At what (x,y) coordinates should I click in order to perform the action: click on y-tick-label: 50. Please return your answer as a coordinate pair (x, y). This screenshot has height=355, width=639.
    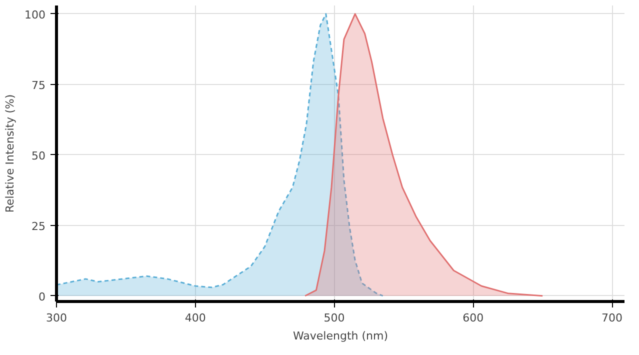
    Looking at the image, I should click on (39, 155).